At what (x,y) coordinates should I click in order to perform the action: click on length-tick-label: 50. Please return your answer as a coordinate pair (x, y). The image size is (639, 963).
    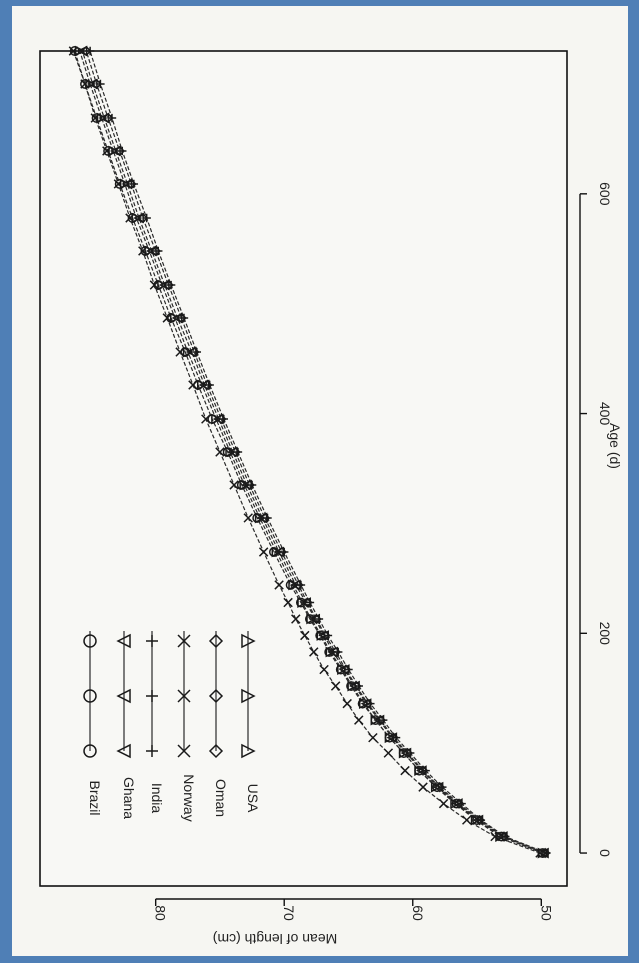
    Looking at the image, I should click on (546, 913).